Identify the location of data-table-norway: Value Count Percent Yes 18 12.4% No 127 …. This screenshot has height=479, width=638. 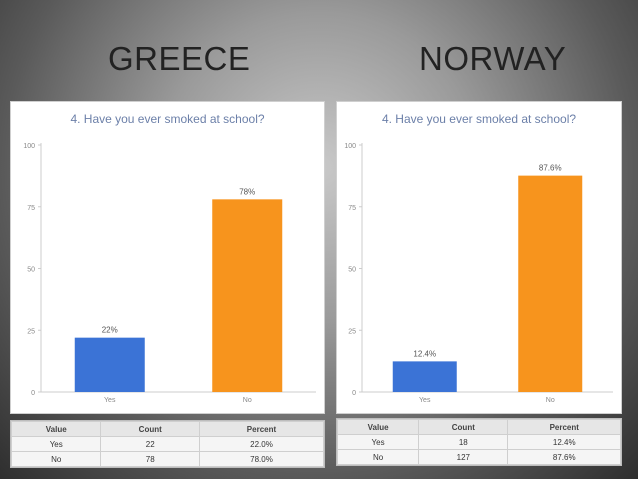
(479, 442).